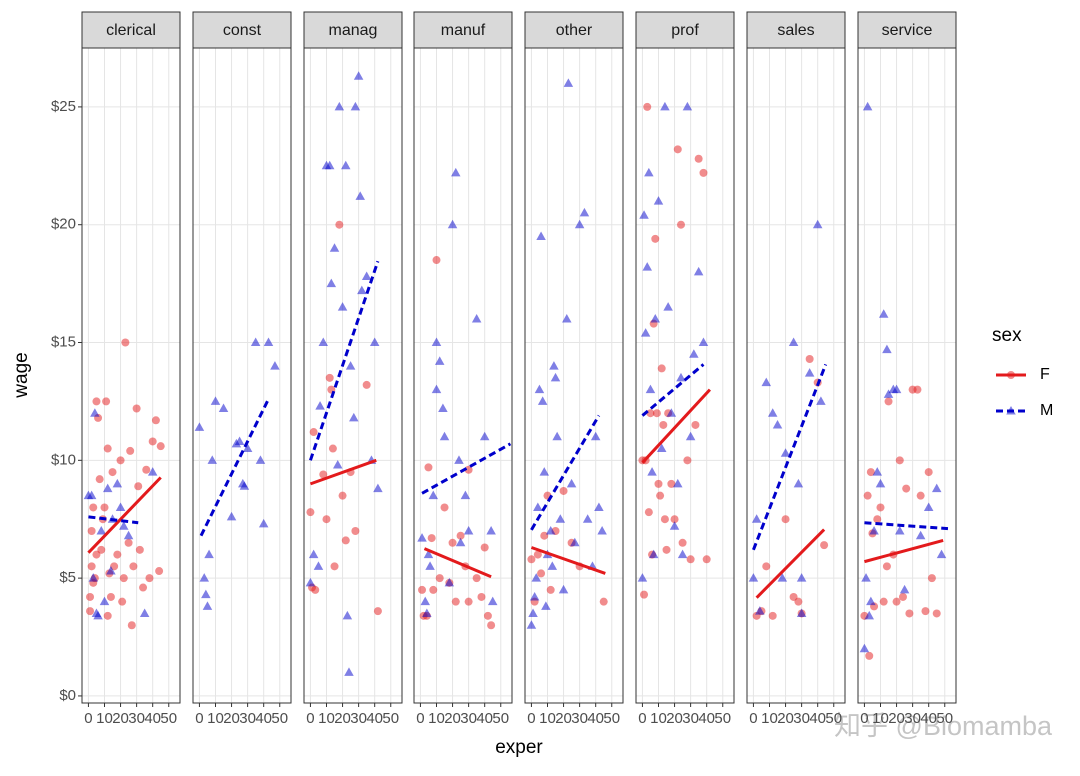 This screenshot has height=776, width=1080. Describe the element at coordinates (943, 726) in the screenshot. I see `watermark: 知乎 @Biomamba` at that location.